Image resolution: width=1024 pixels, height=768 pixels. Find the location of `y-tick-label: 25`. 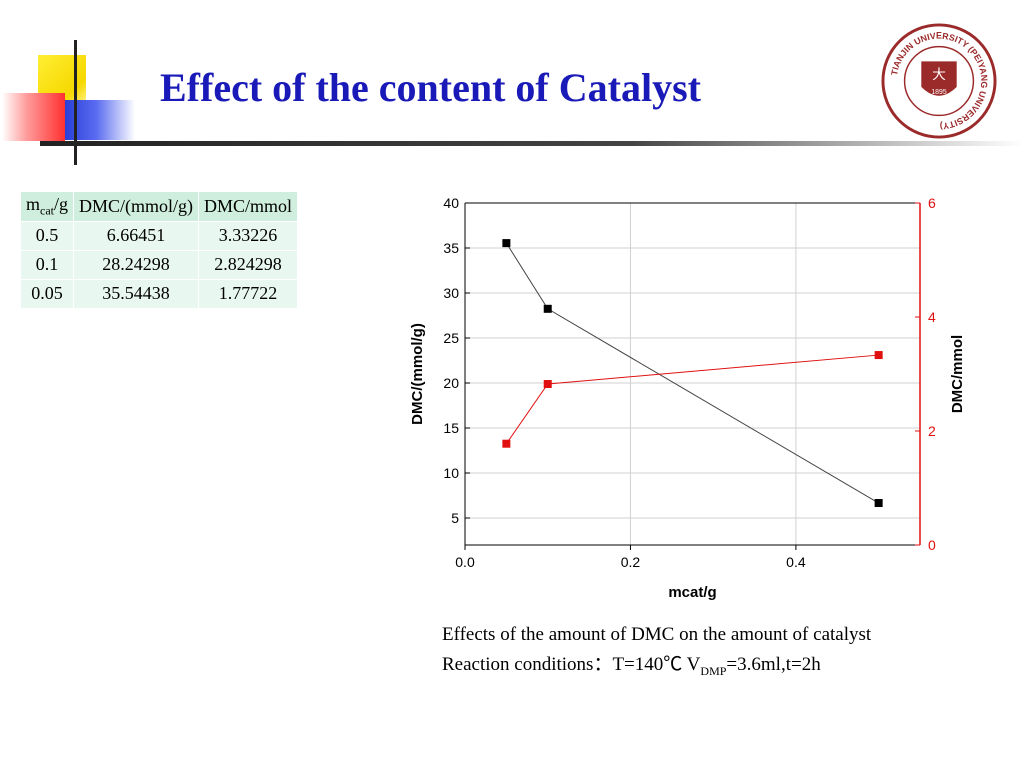

y-tick-label: 25 is located at coordinates (451, 338).